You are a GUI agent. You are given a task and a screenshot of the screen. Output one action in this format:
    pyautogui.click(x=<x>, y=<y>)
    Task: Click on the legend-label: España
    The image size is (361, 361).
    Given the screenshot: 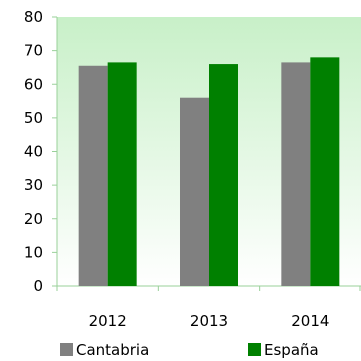 What is the action you would take?
    pyautogui.click(x=291, y=350)
    